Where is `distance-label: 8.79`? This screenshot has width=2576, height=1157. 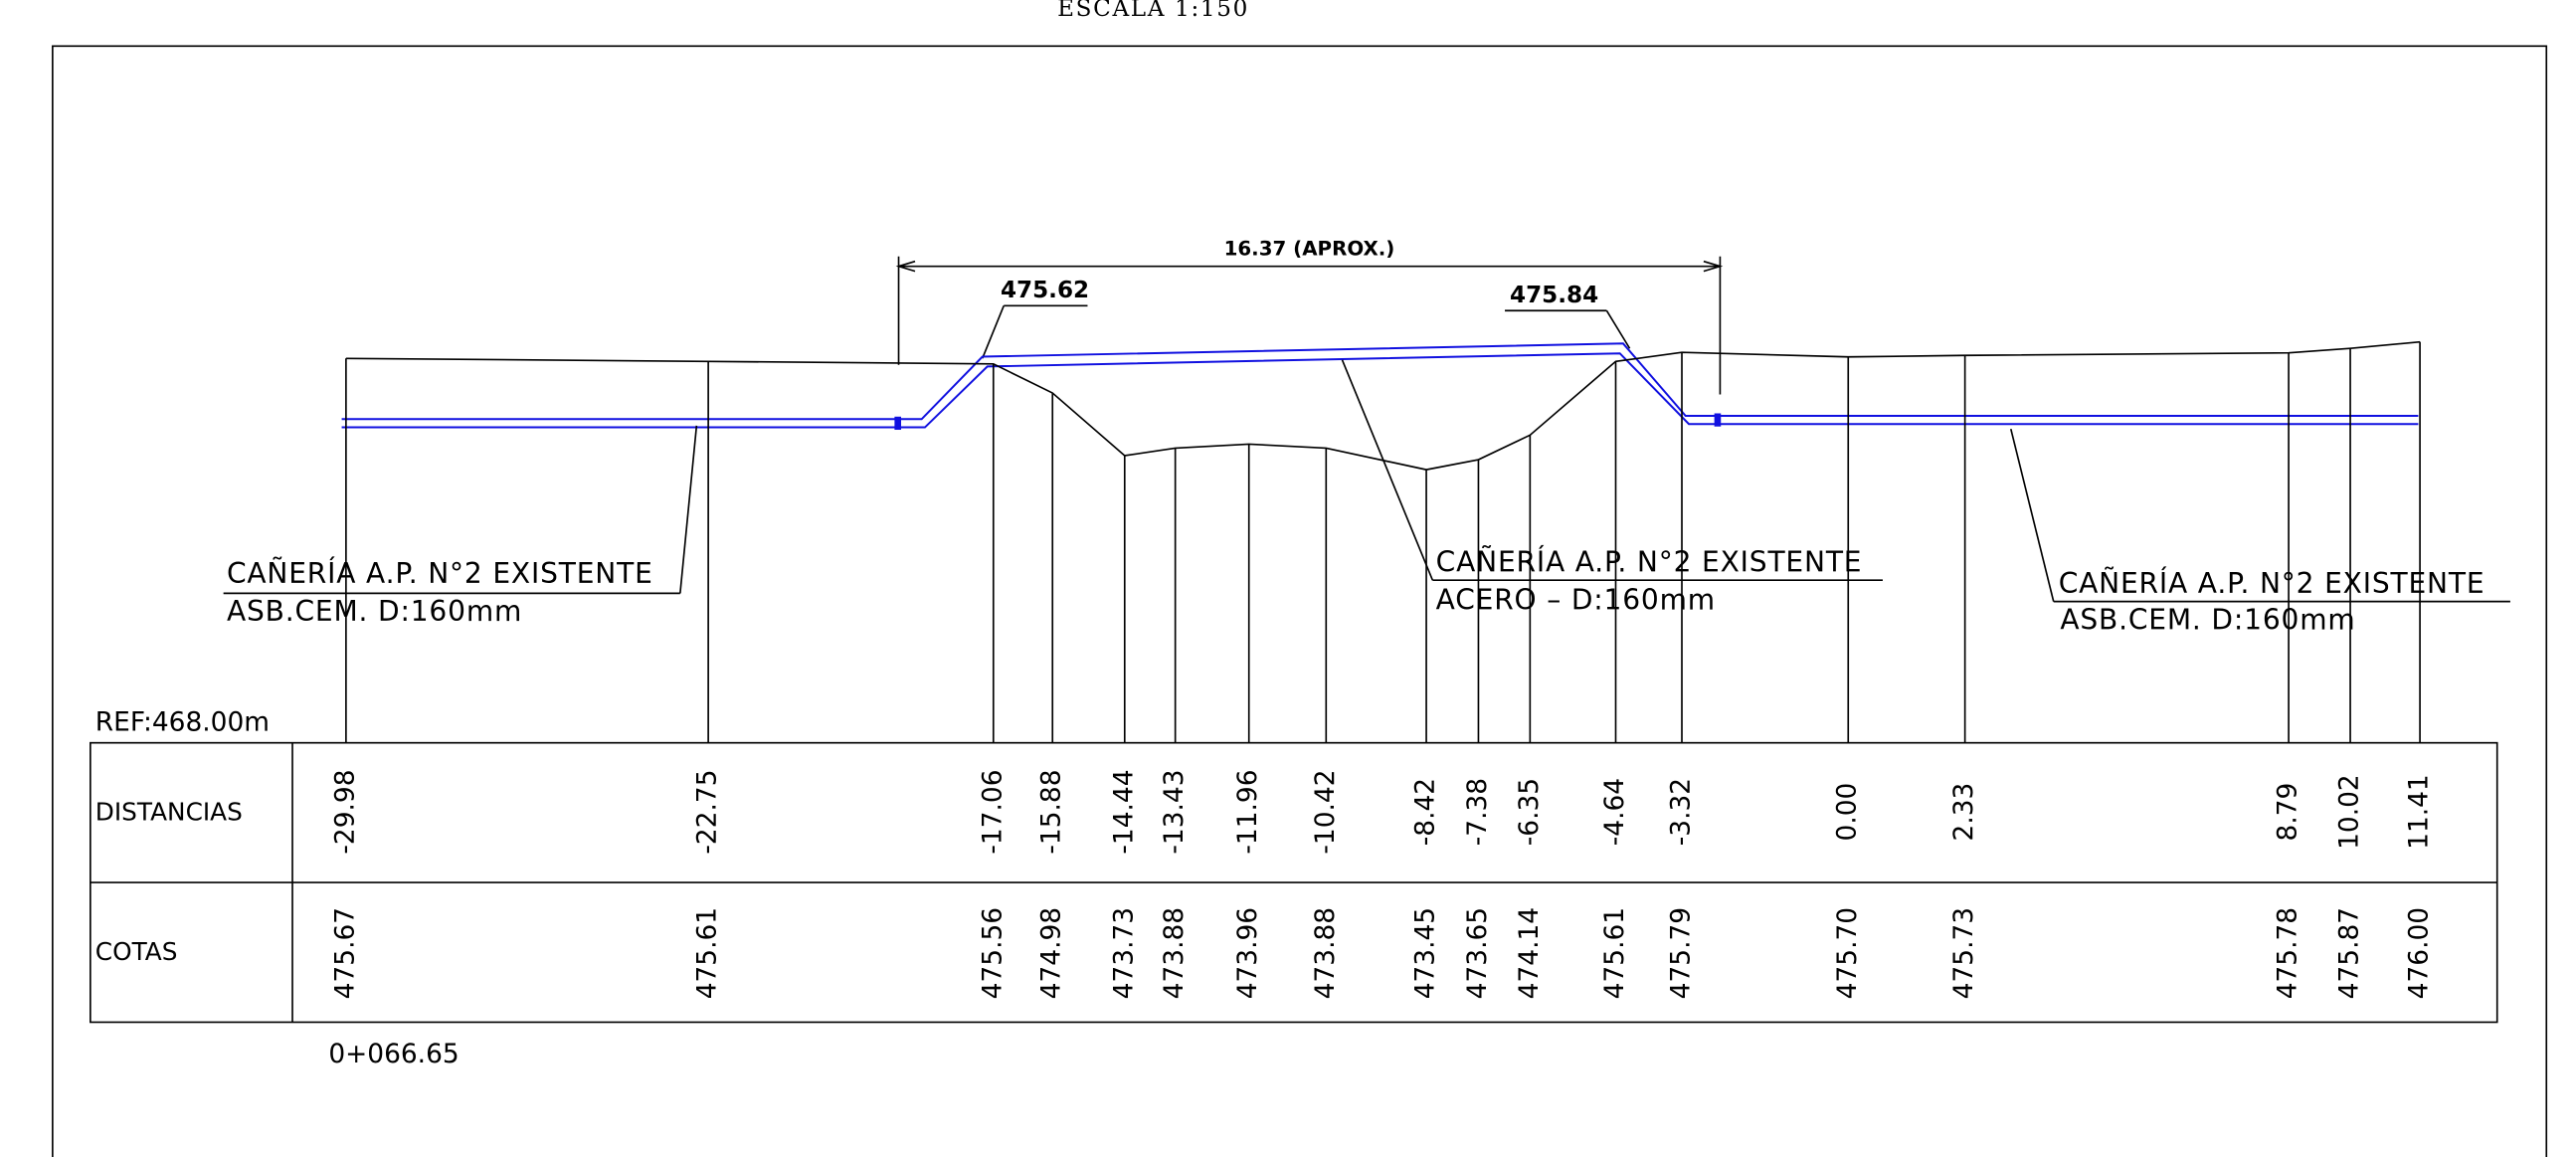
distance-label: 8.79 is located at coordinates (2288, 813).